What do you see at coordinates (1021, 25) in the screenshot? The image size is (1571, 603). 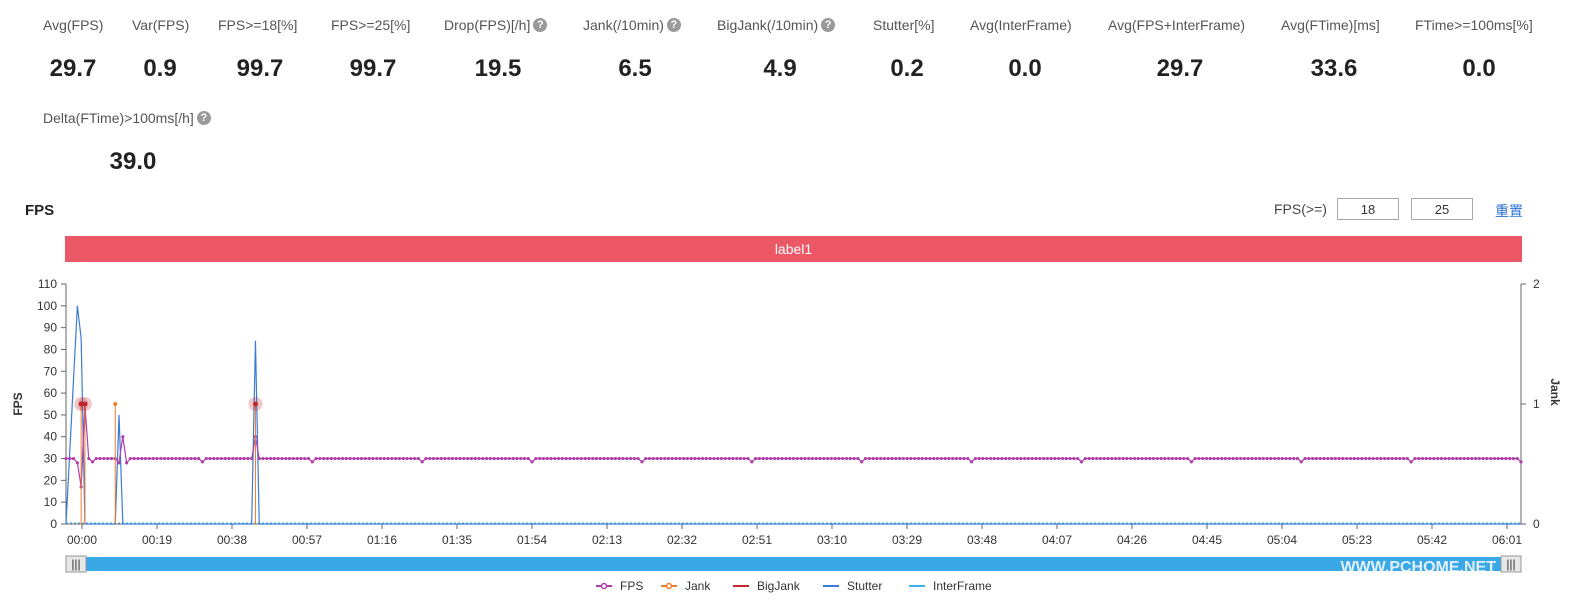 I see `metric-label-avg-interframe: Avg(InterFrame)` at bounding box center [1021, 25].